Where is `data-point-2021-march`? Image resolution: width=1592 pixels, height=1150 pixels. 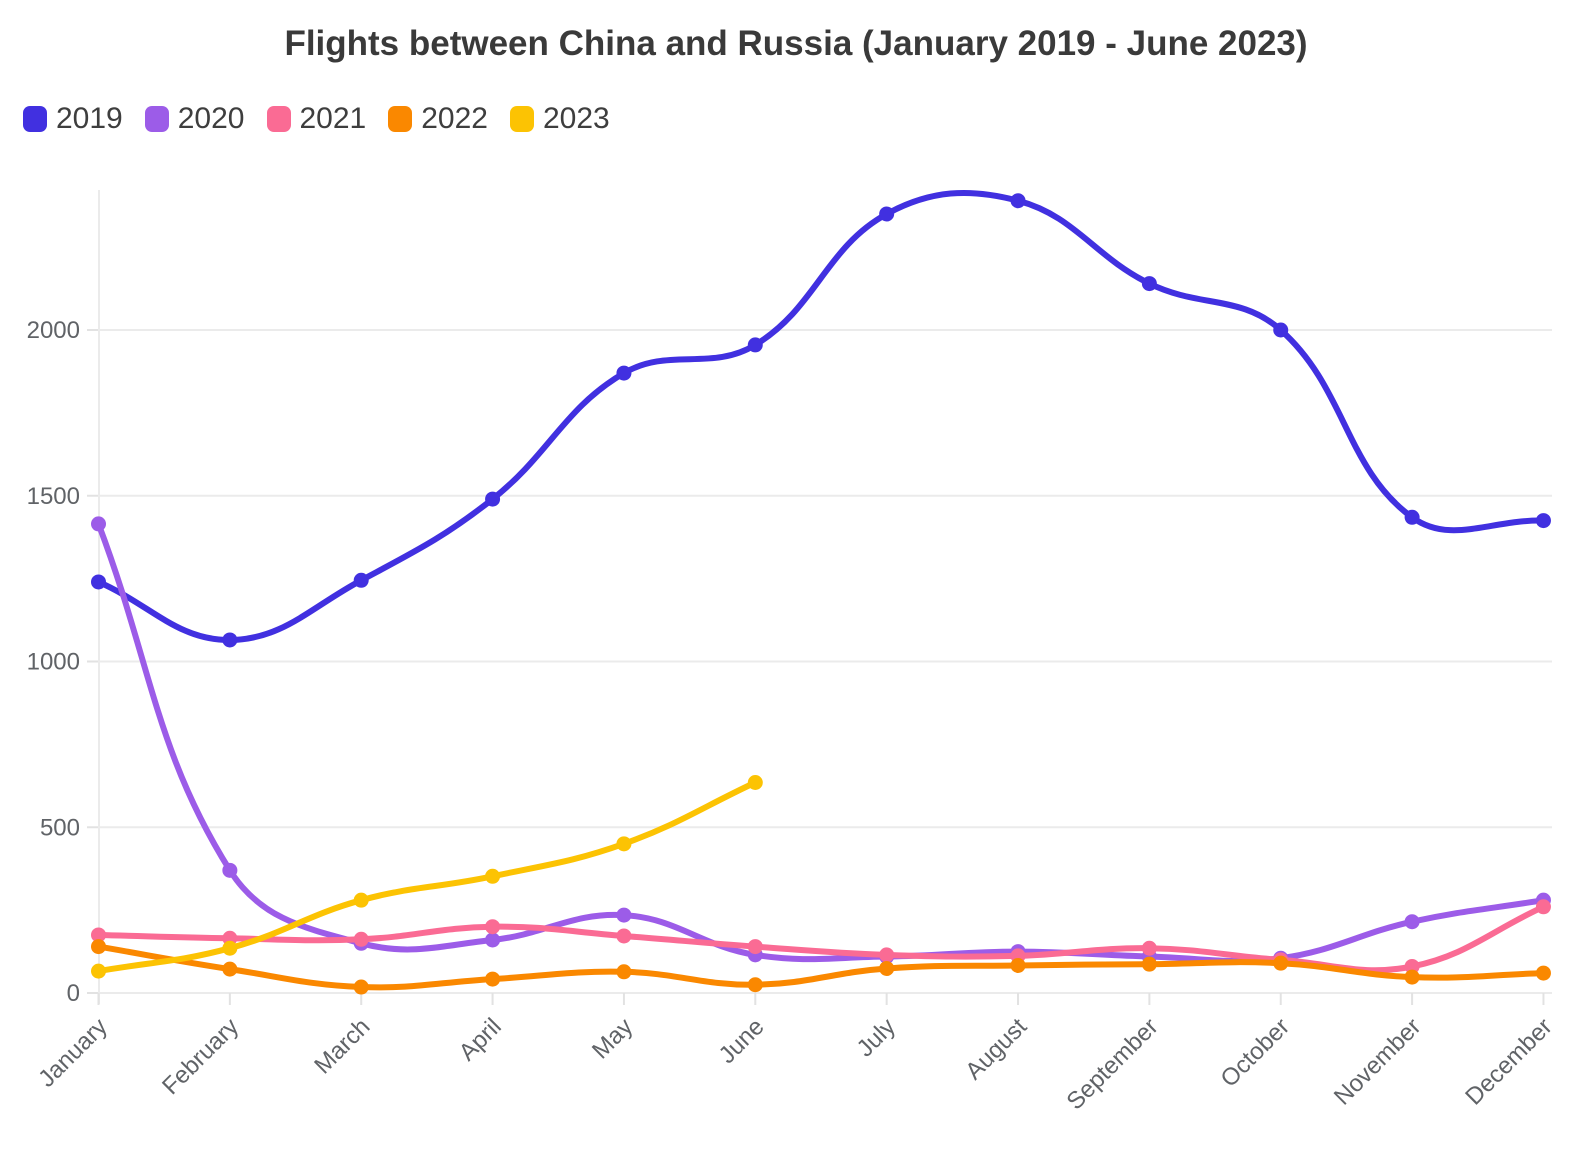 data-point-2021-march is located at coordinates (361, 939).